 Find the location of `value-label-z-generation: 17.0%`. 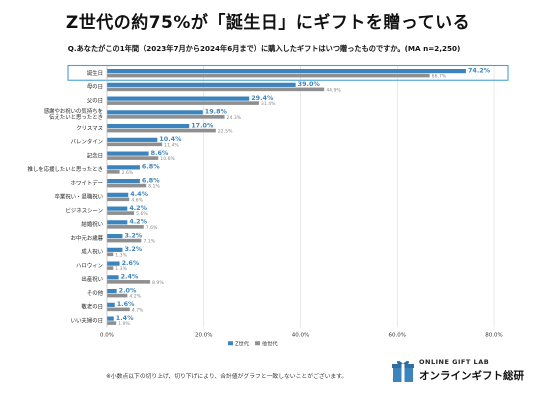

value-label-z-generation: 17.0% is located at coordinates (202, 125).